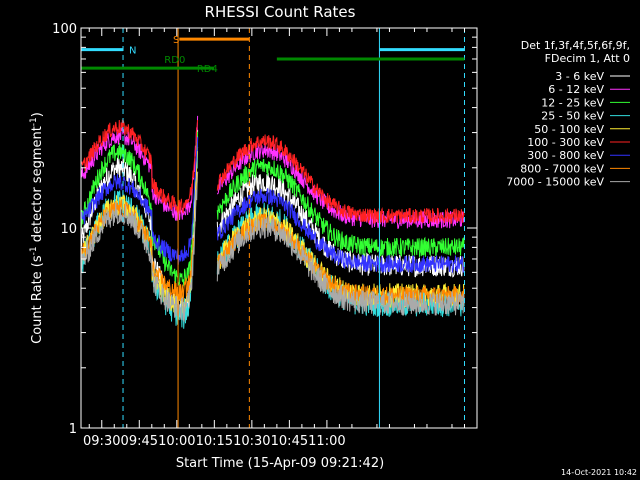 The width and height of the screenshot is (640, 480). I want to click on y-tick-label: 1, so click(73, 429).